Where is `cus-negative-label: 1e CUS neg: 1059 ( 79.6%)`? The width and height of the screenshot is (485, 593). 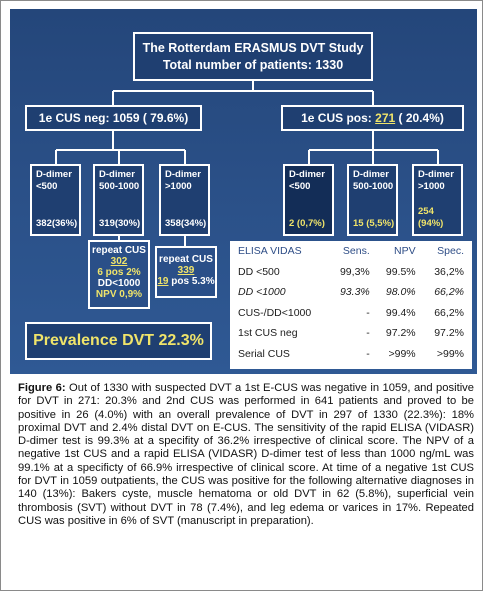
cus-negative-label: 1e CUS neg: 1059 ( 79.6%) is located at coordinates (113, 118).